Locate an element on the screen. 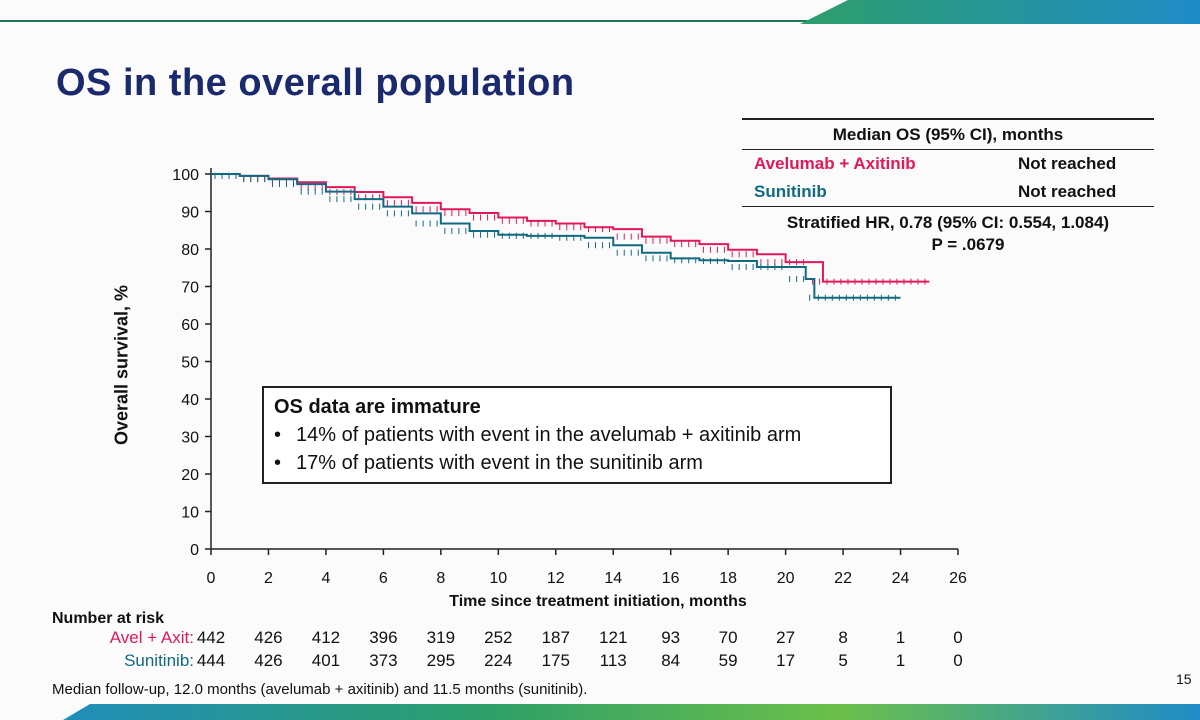  chart-series is located at coordinates (570, 236).